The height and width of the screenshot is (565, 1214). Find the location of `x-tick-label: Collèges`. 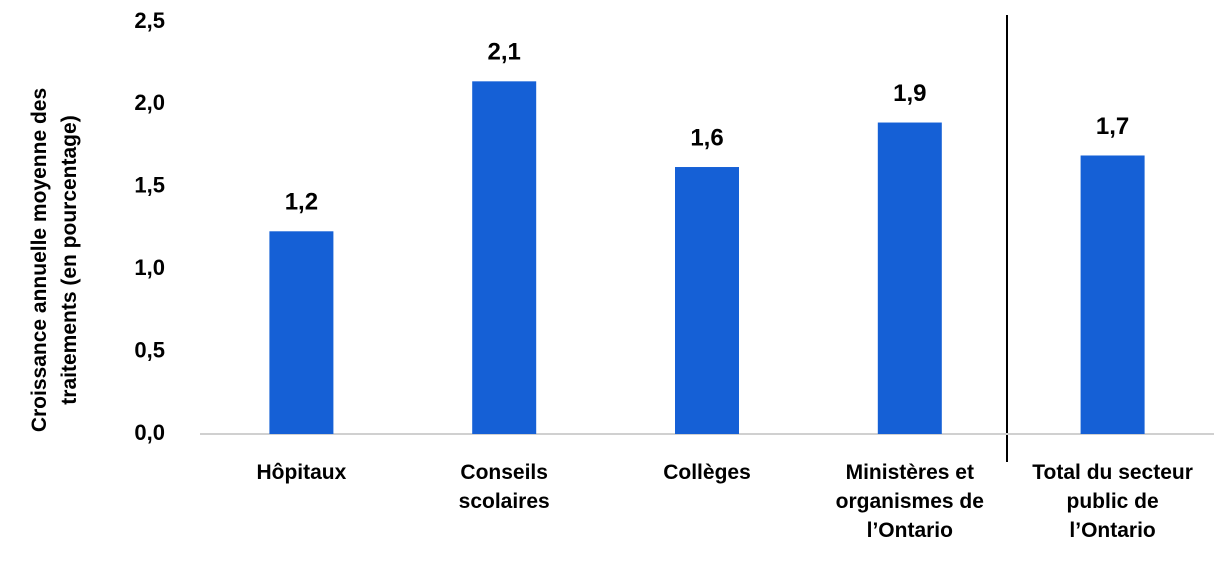

x-tick-label: Collèges is located at coordinates (707, 472).